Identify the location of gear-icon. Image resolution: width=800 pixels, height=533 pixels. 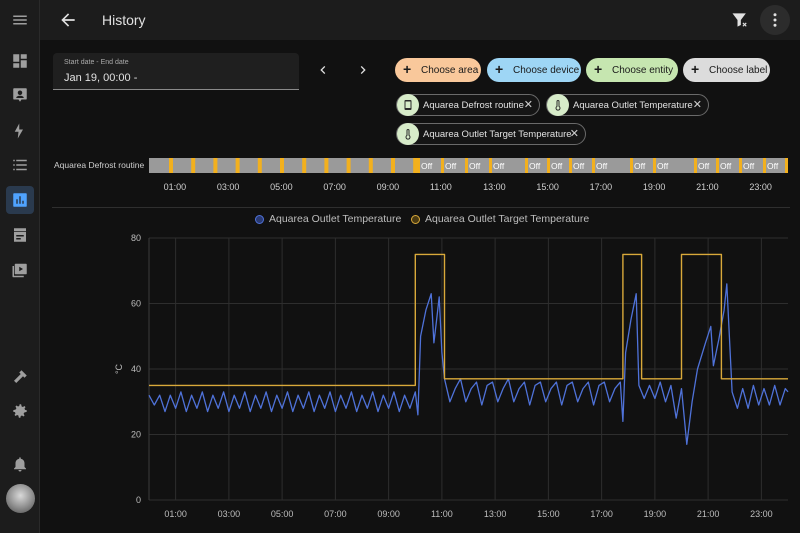
(20, 411).